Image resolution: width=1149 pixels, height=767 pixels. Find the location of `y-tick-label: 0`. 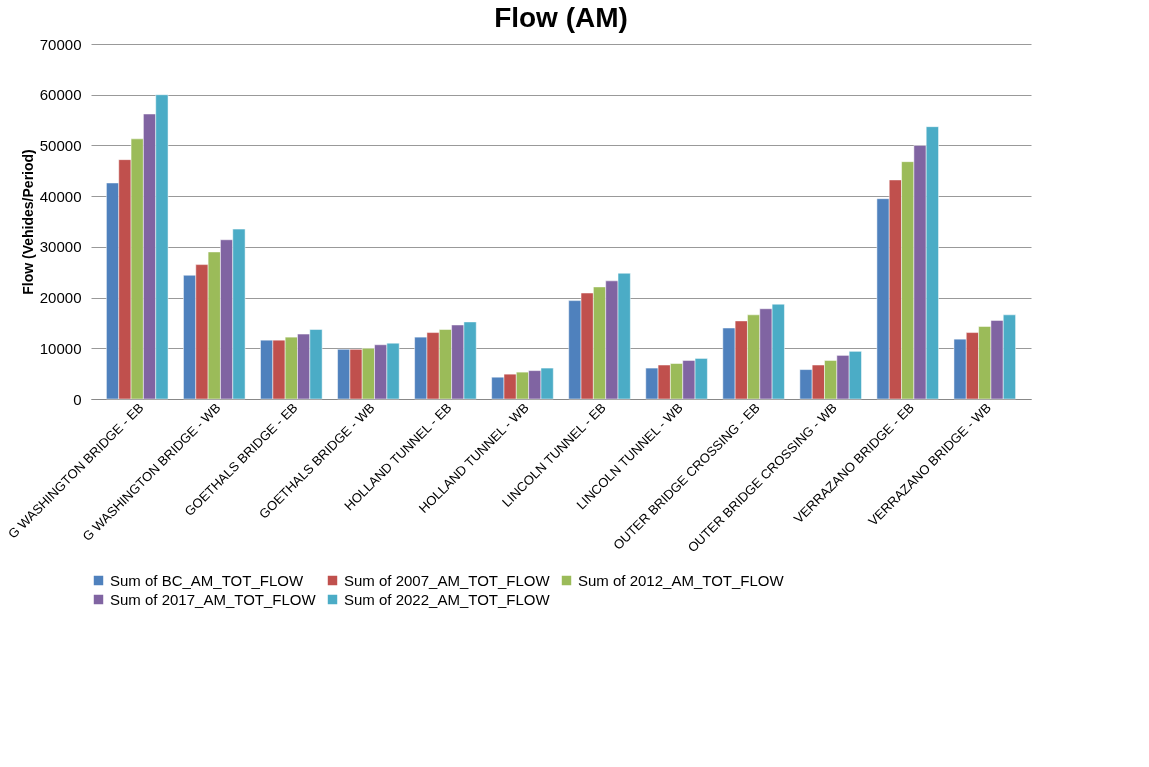

y-tick-label: 0 is located at coordinates (77, 399).